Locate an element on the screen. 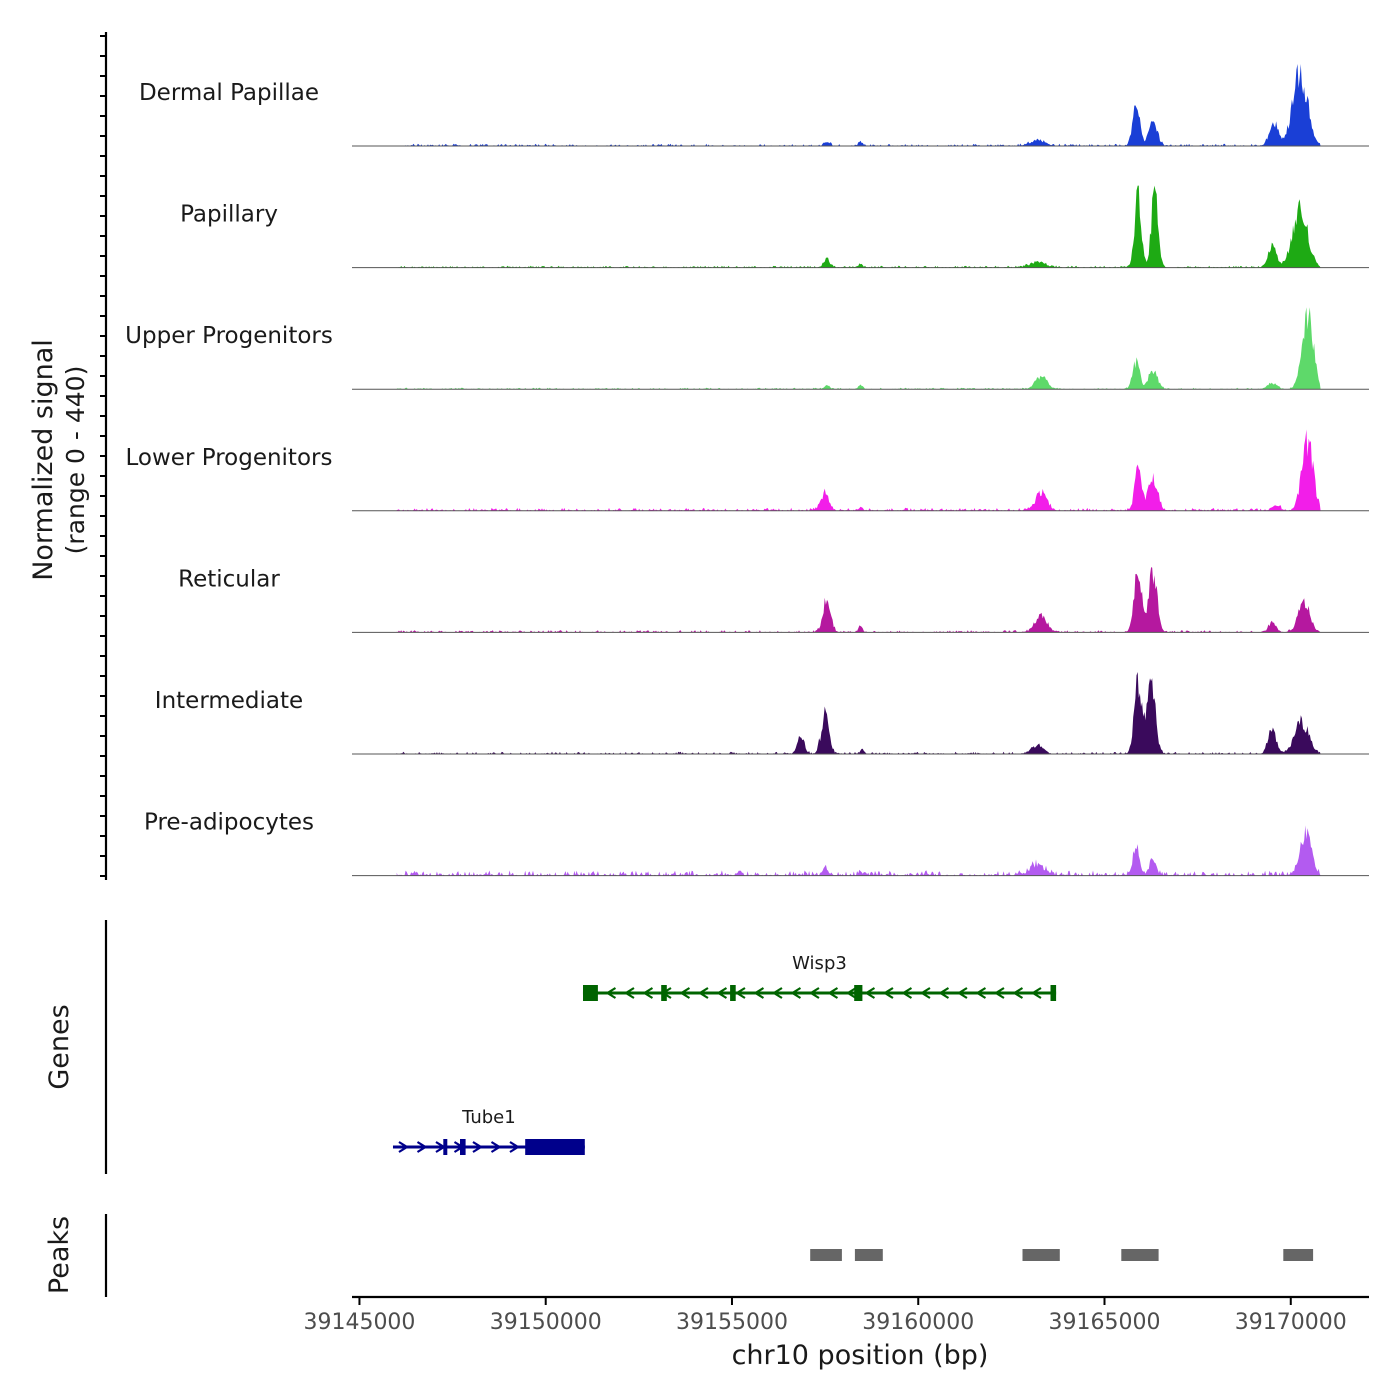  x-axis-title: chr10 position (bp) is located at coordinates (860, 1355).